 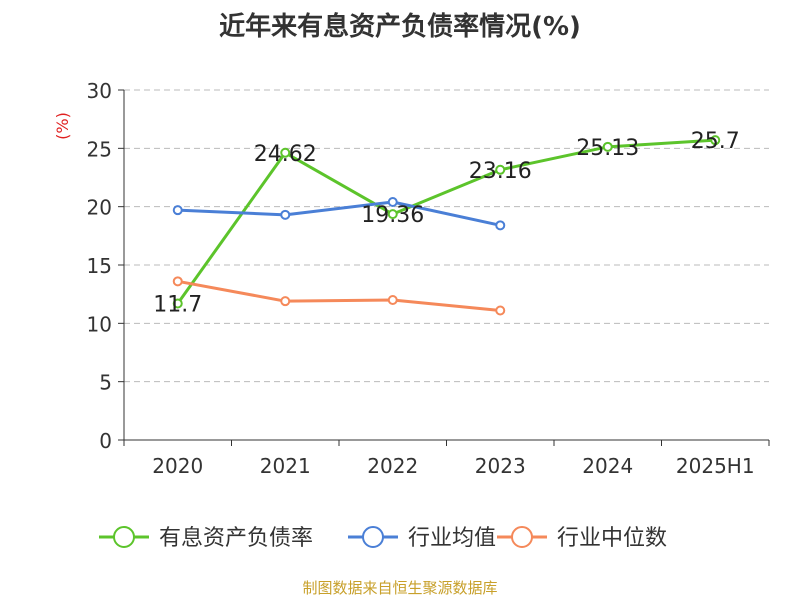 I want to click on data-label: 24.62, so click(x=285, y=154).